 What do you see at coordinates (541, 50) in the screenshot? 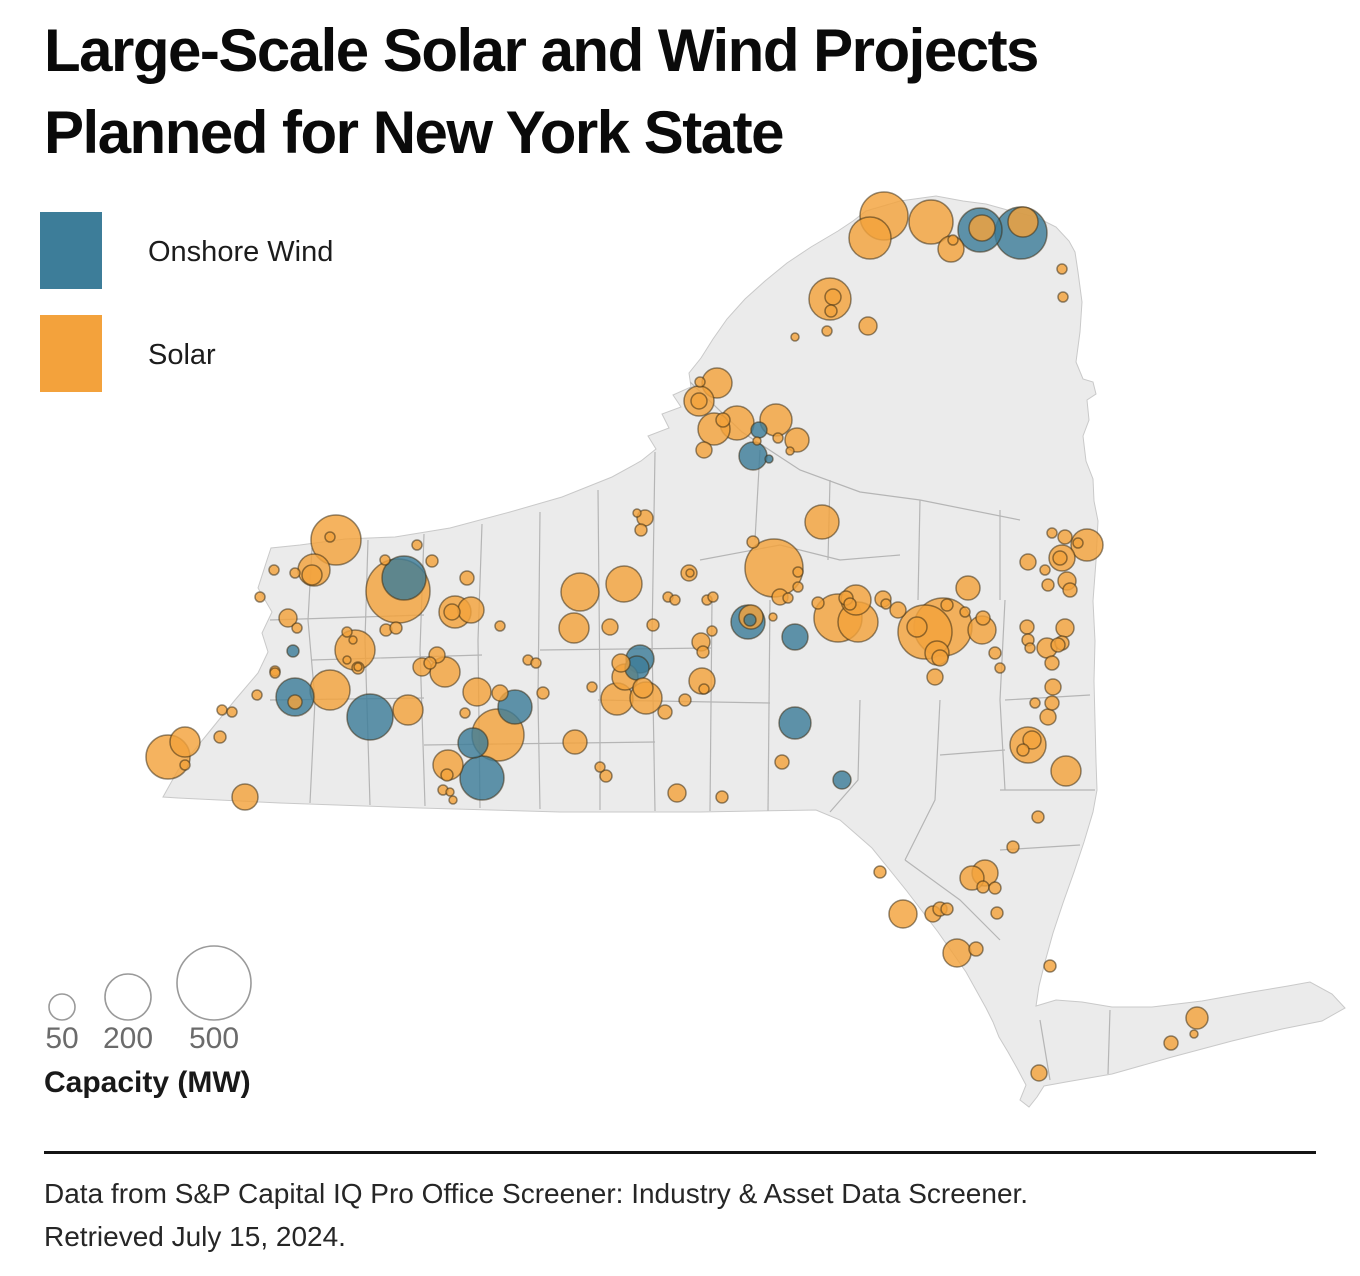
I see `title-line-1: Large-Scale Solar and Wind Projects` at bounding box center [541, 50].